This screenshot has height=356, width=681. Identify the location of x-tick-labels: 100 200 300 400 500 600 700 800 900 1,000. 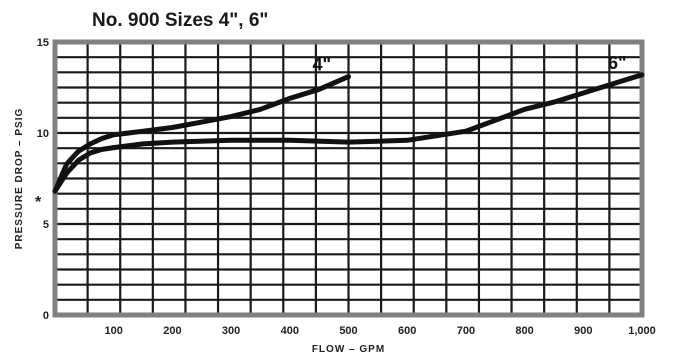
(380, 331).